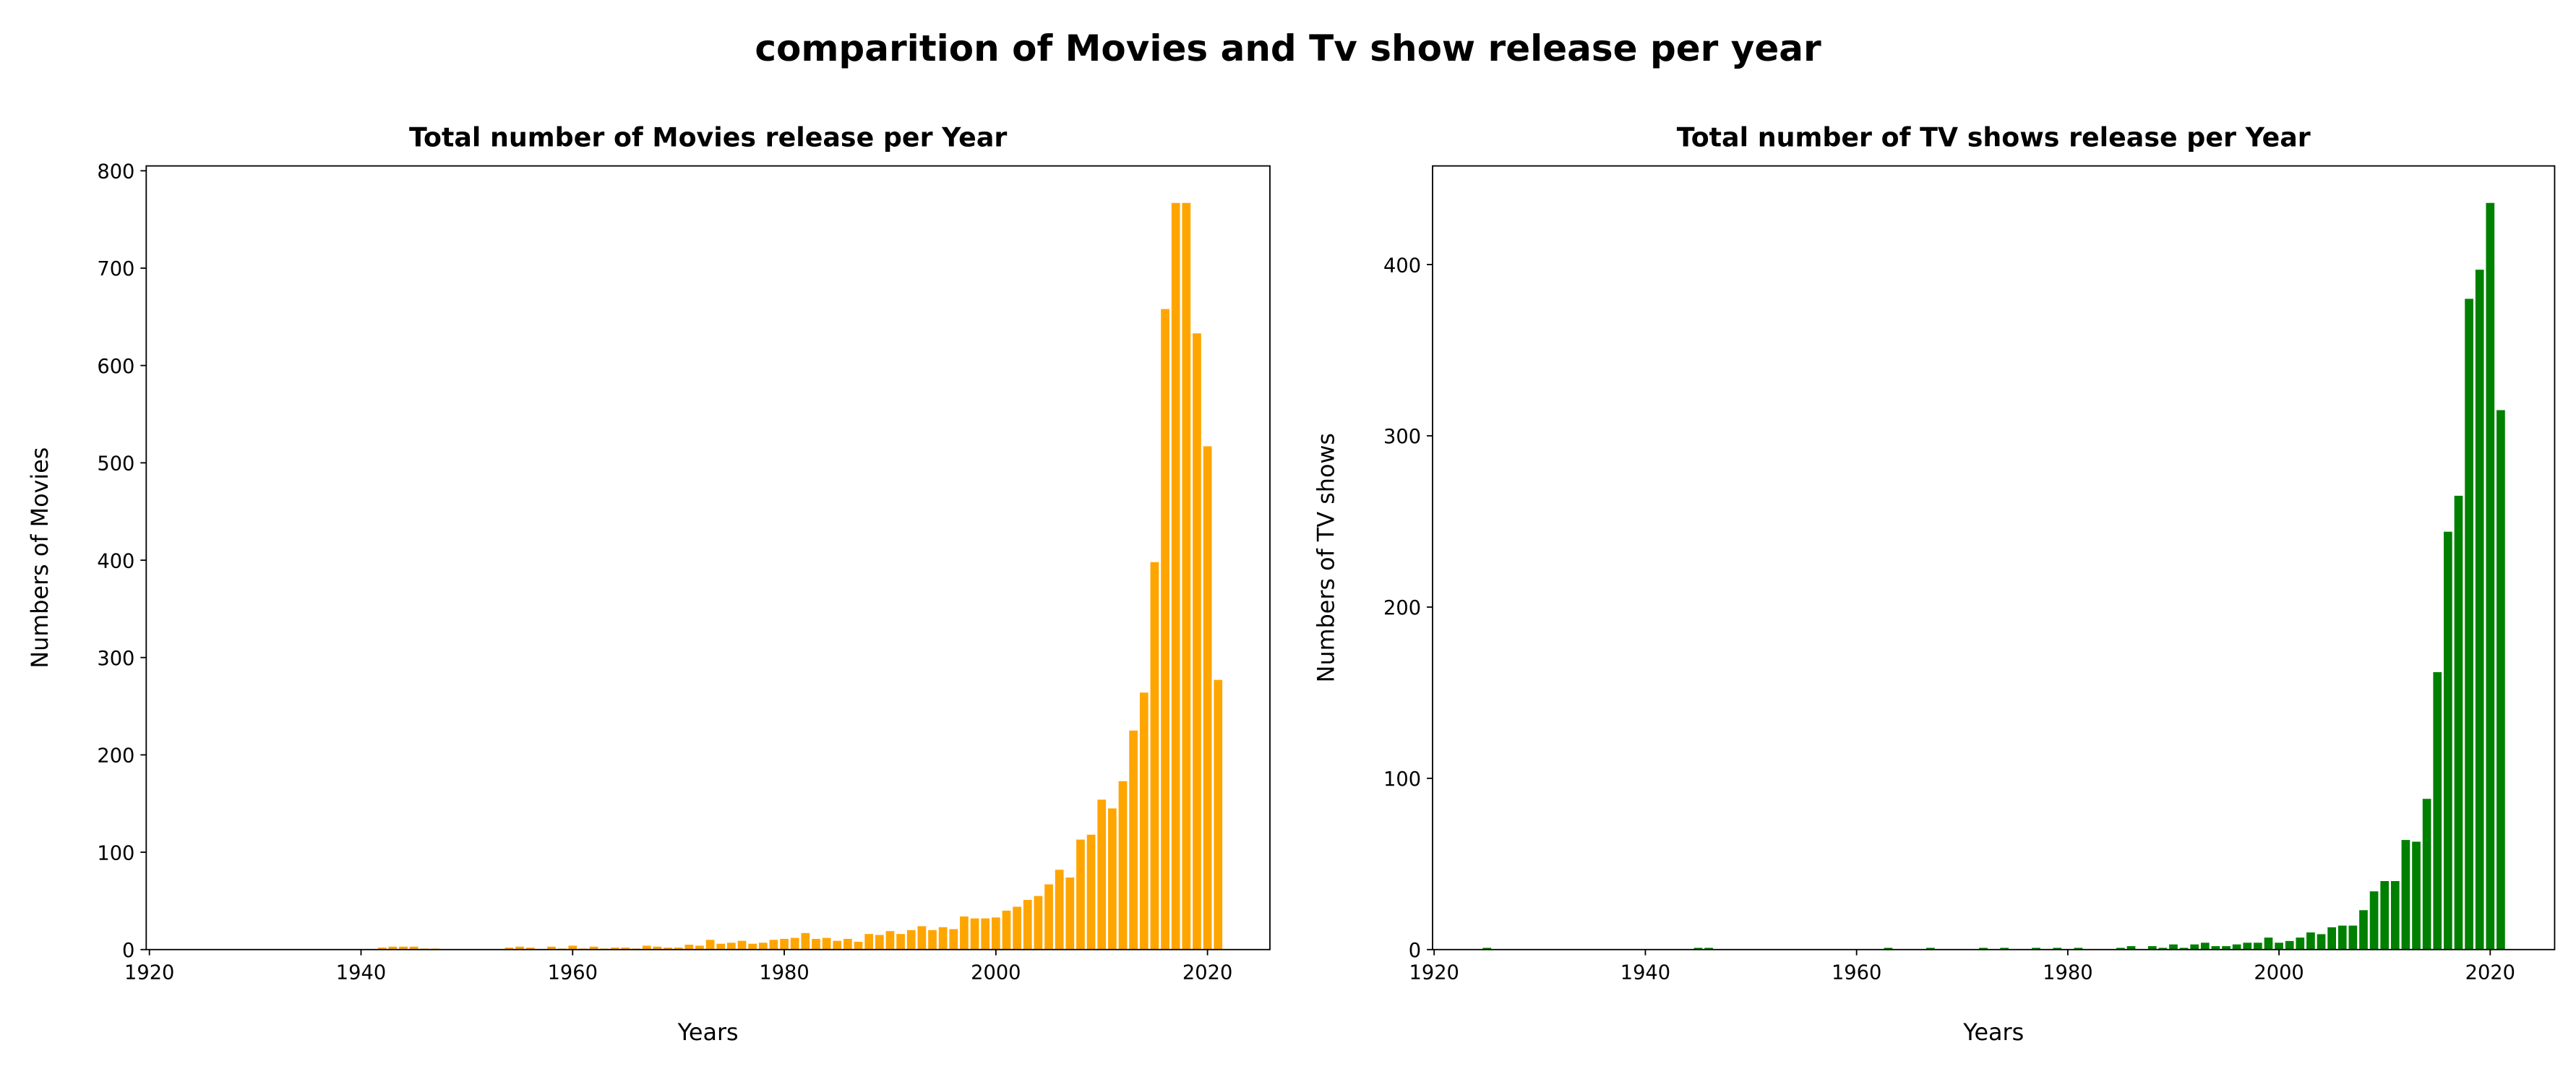  I want to click on x-tick-label: 1940, so click(361, 973).